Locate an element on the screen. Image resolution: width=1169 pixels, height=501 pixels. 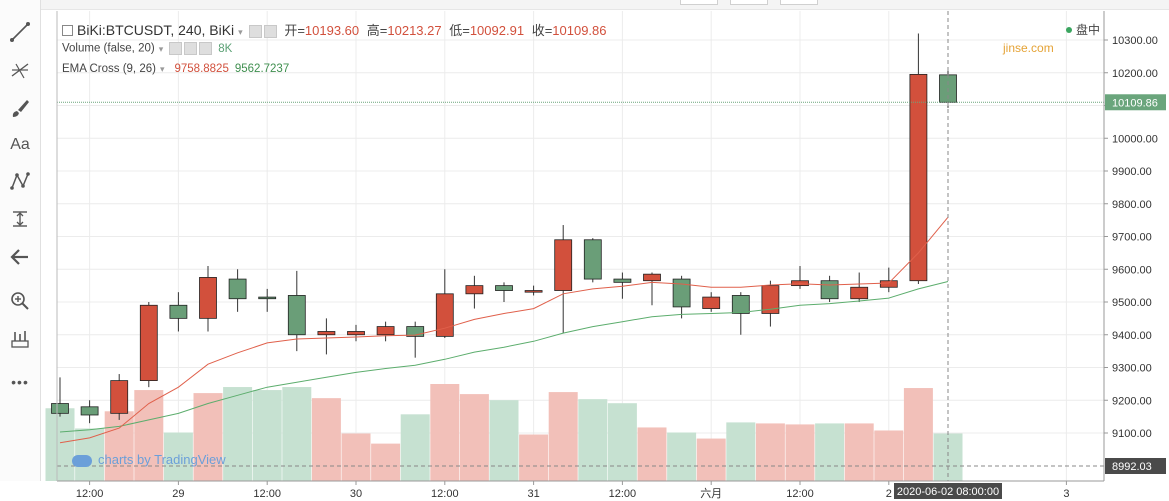
time-tick-label: 3 is located at coordinates (1066, 494).